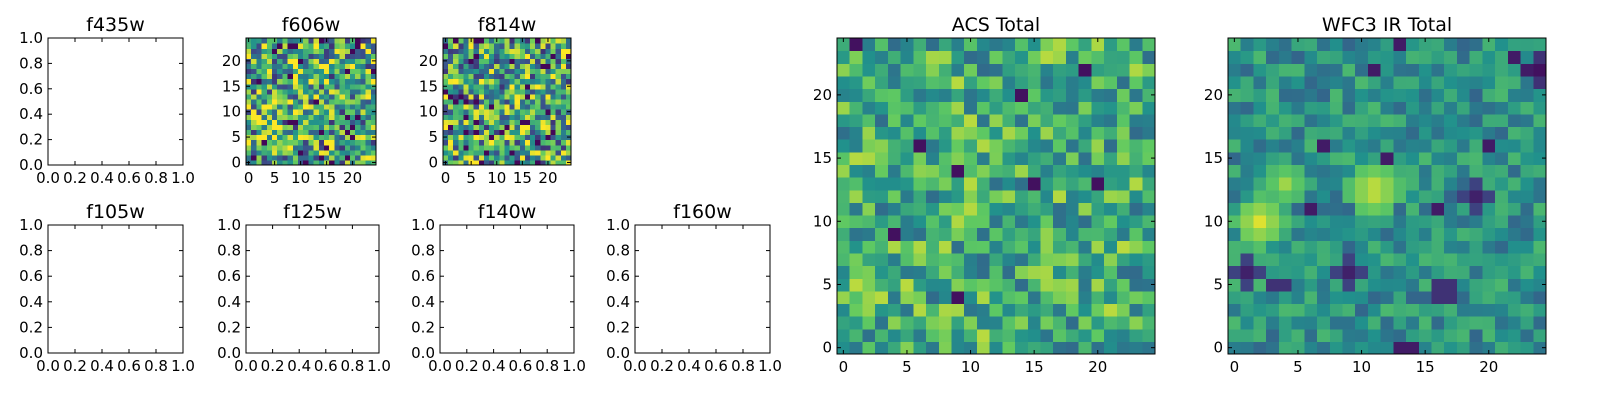  I want to click on x-tick-label: 15, so click(522, 178).